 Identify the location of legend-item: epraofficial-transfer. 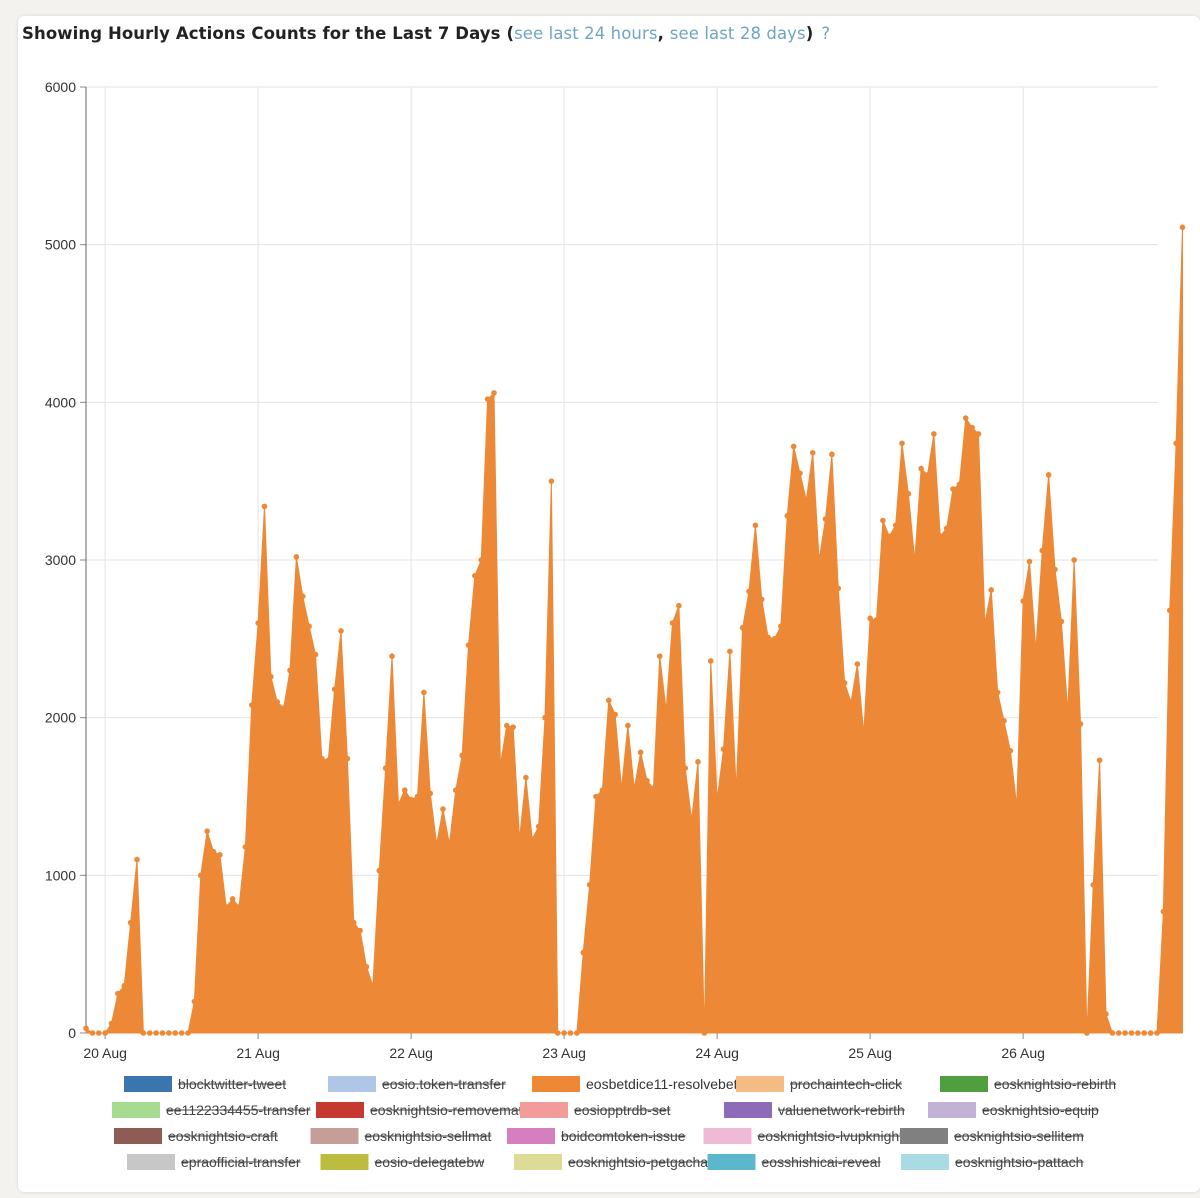
(214, 1162).